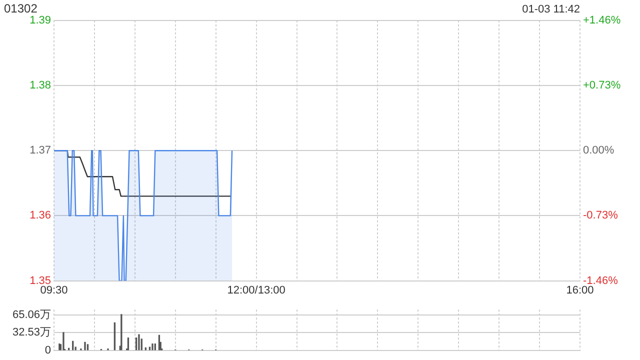  Describe the element at coordinates (40, 280) in the screenshot. I see `y-tick-label: 1.35` at that location.